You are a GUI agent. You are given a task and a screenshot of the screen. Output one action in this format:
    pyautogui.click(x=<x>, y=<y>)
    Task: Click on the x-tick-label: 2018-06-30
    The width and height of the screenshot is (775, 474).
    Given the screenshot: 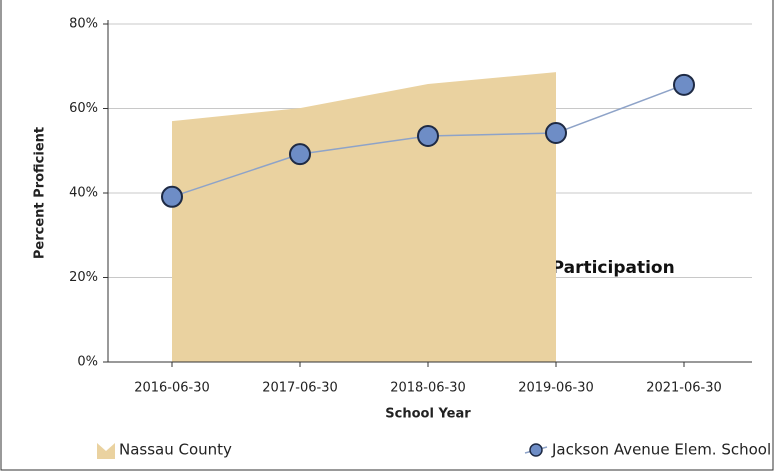 What is the action you would take?
    pyautogui.click(x=428, y=388)
    